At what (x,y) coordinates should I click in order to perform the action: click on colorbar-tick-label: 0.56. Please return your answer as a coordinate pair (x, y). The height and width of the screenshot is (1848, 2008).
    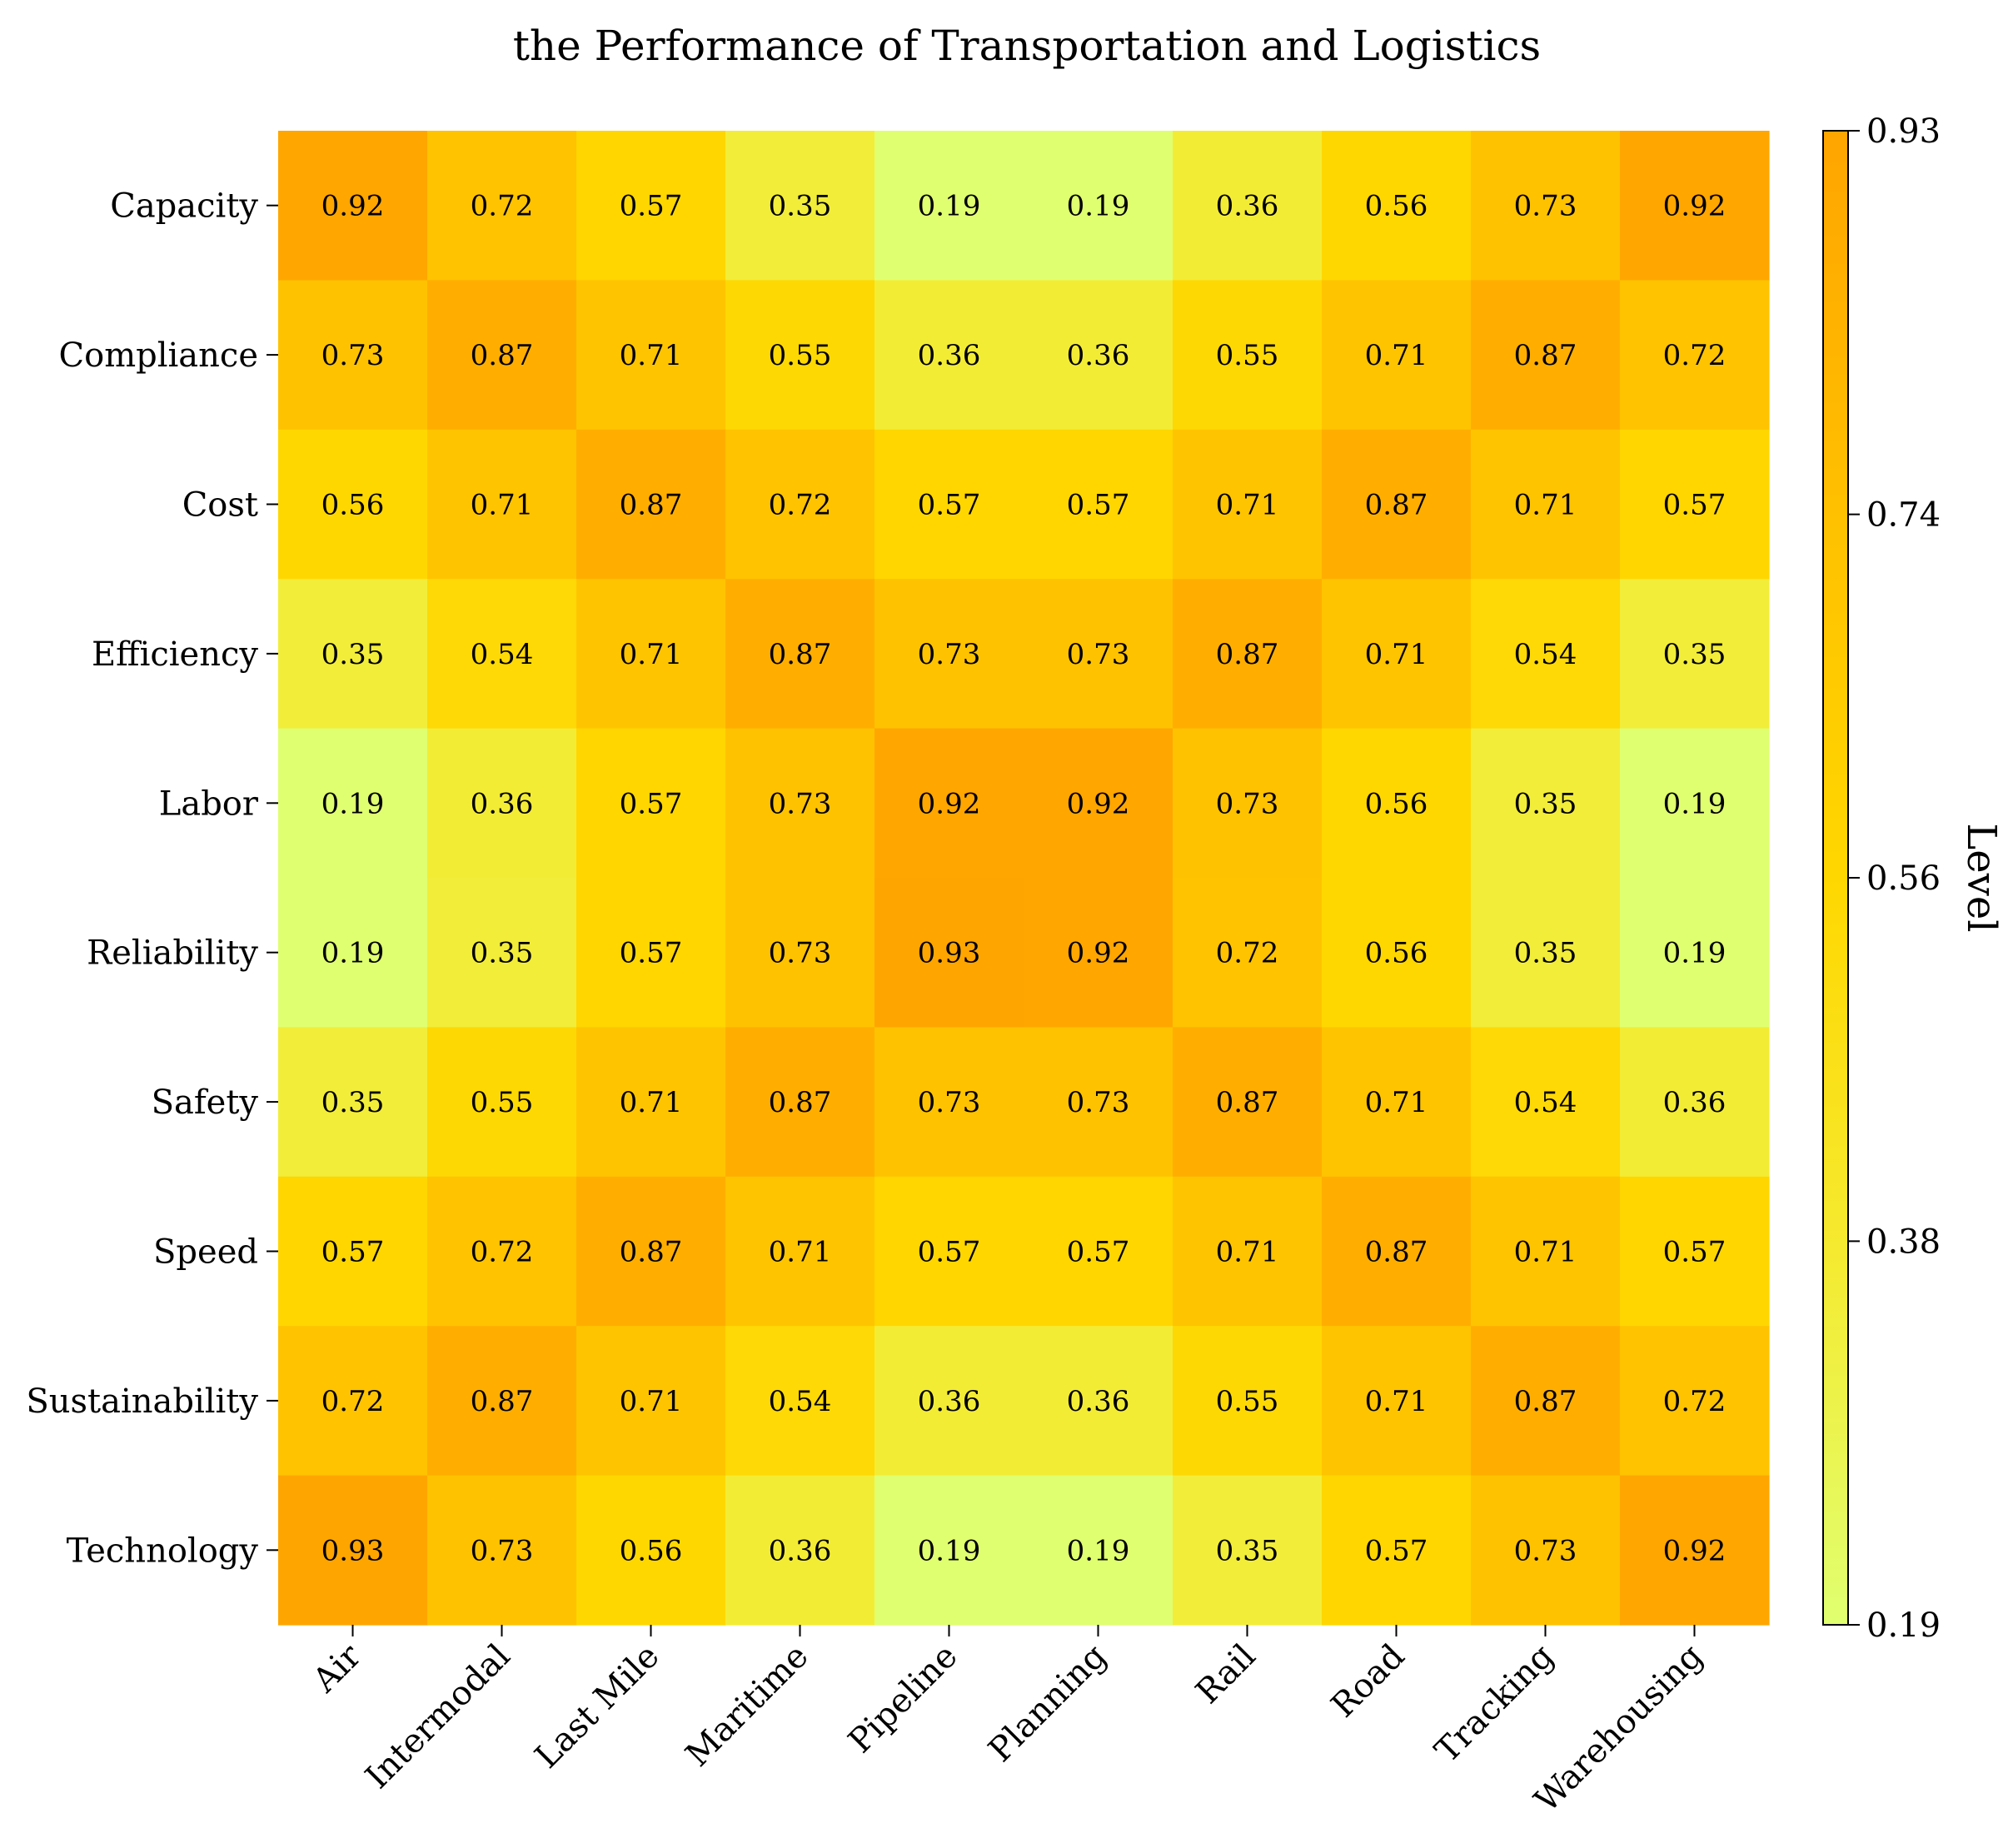
    Looking at the image, I should click on (1903, 878).